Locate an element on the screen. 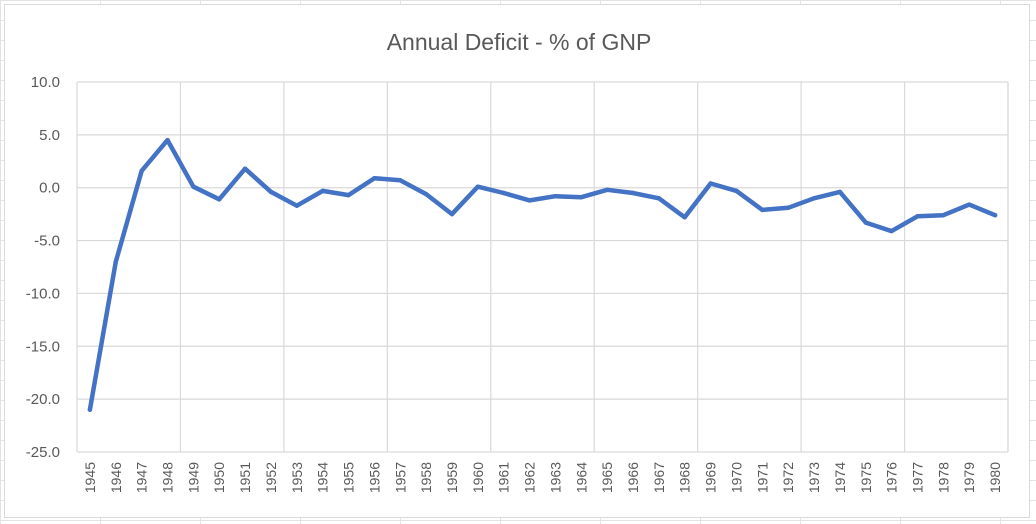  x-tick-label: 1977 is located at coordinates (917, 477).